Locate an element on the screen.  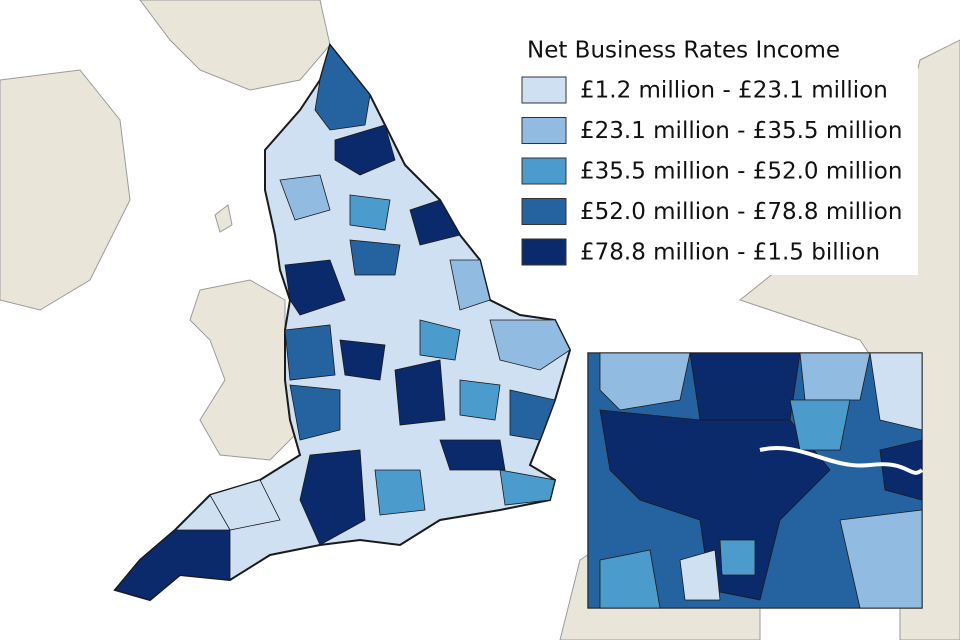
scotland is located at coordinates (235, 45).